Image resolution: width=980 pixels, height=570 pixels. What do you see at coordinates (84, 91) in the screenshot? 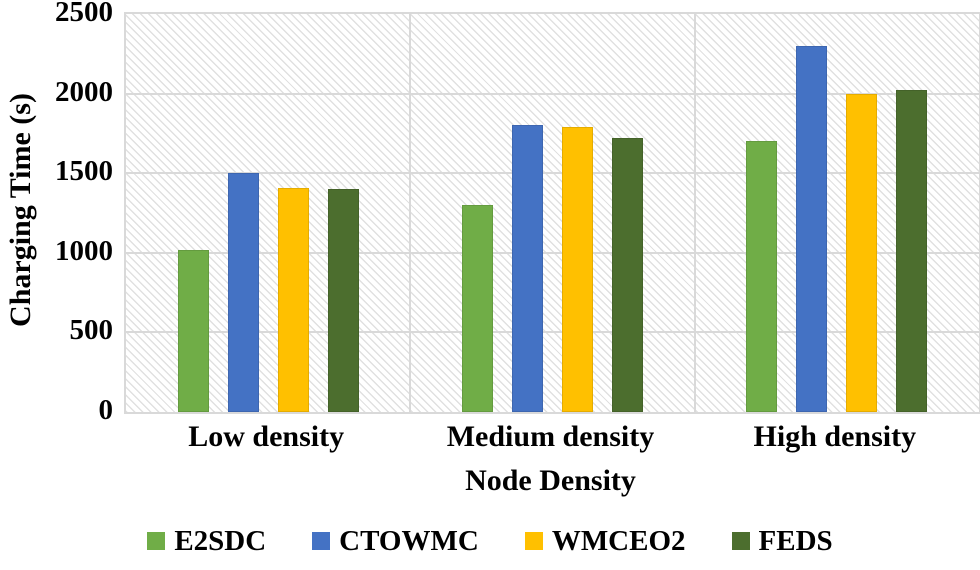
I see `y-tick-label: 2000` at bounding box center [84, 91].